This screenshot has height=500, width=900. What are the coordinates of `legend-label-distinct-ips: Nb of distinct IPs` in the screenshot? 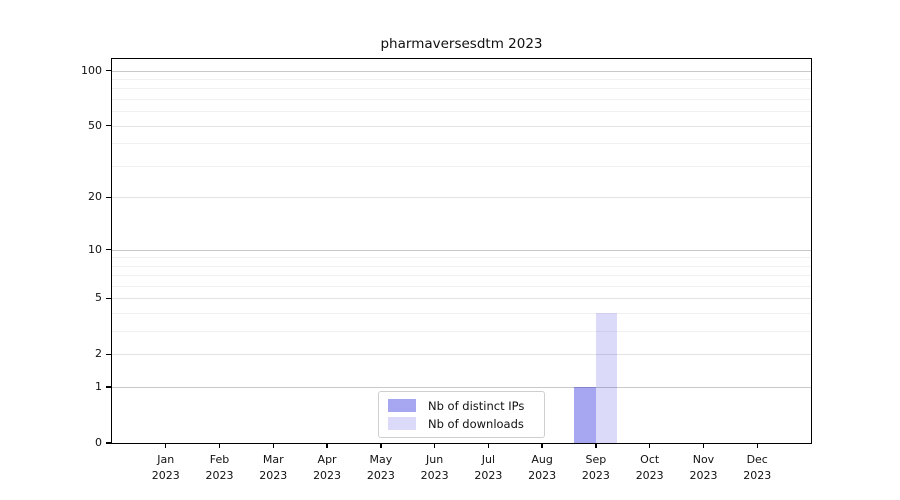 It's located at (476, 405).